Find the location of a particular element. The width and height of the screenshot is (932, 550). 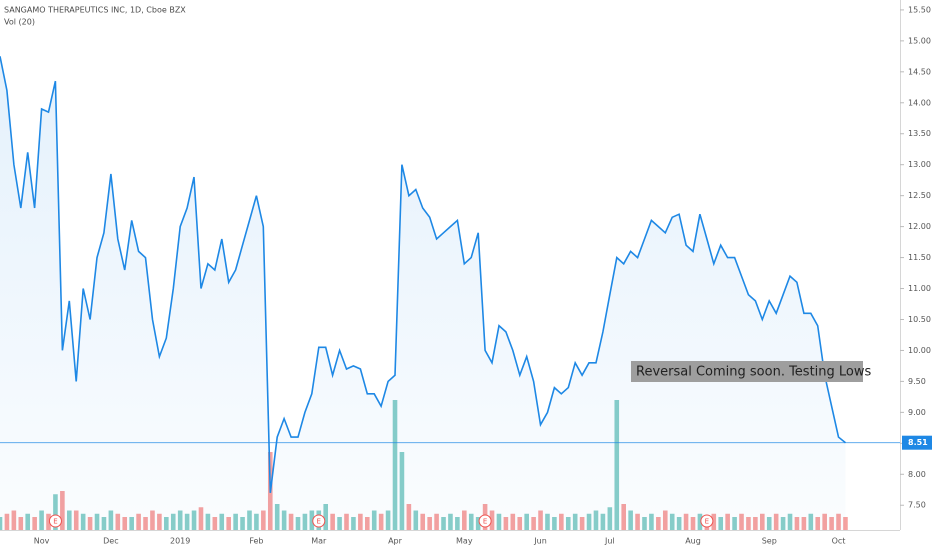

y-tick-label: 7.50 is located at coordinates (917, 505).